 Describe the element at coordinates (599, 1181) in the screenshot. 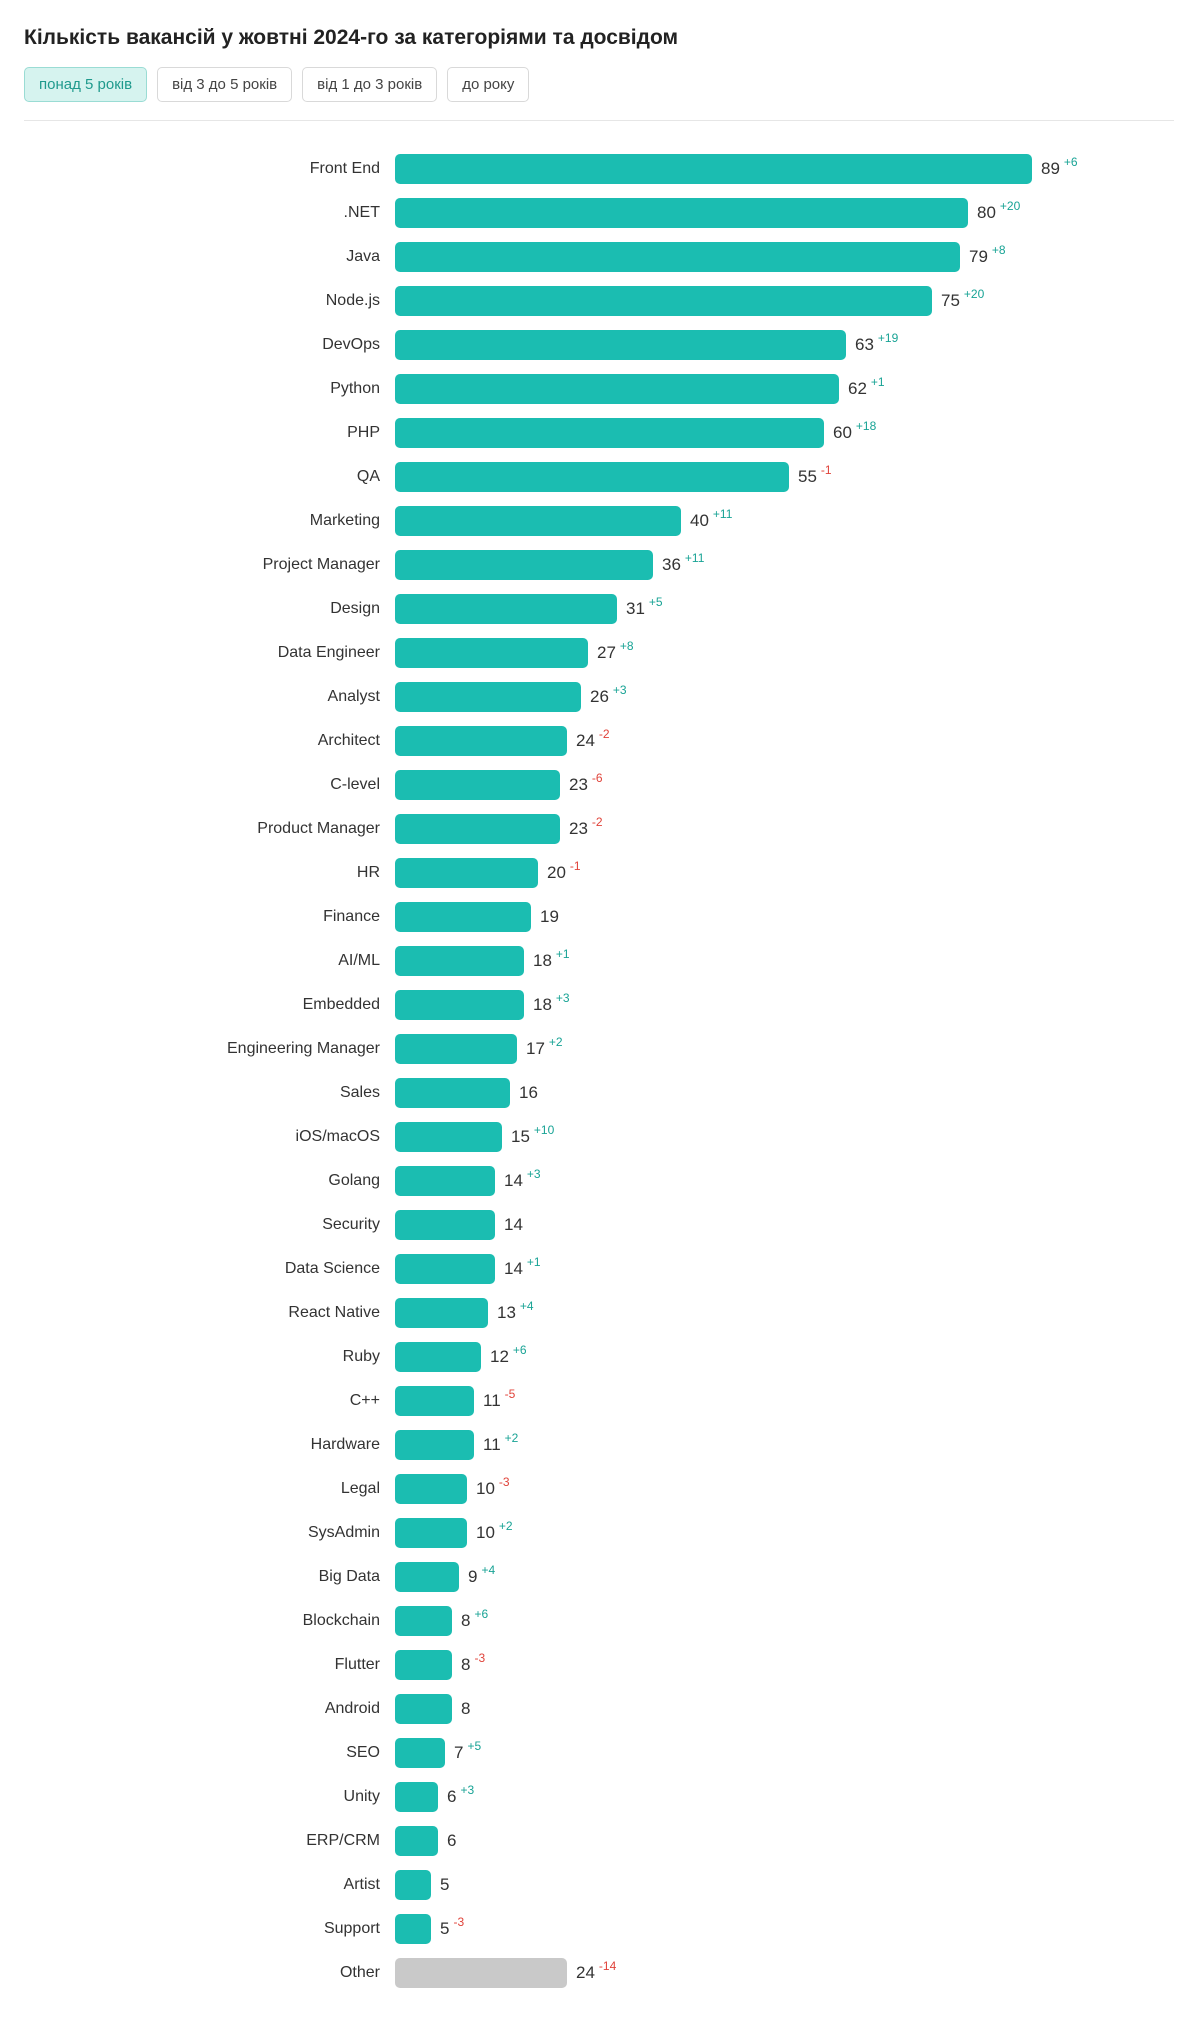

I see `chart-row: Golang 14 +3` at that location.